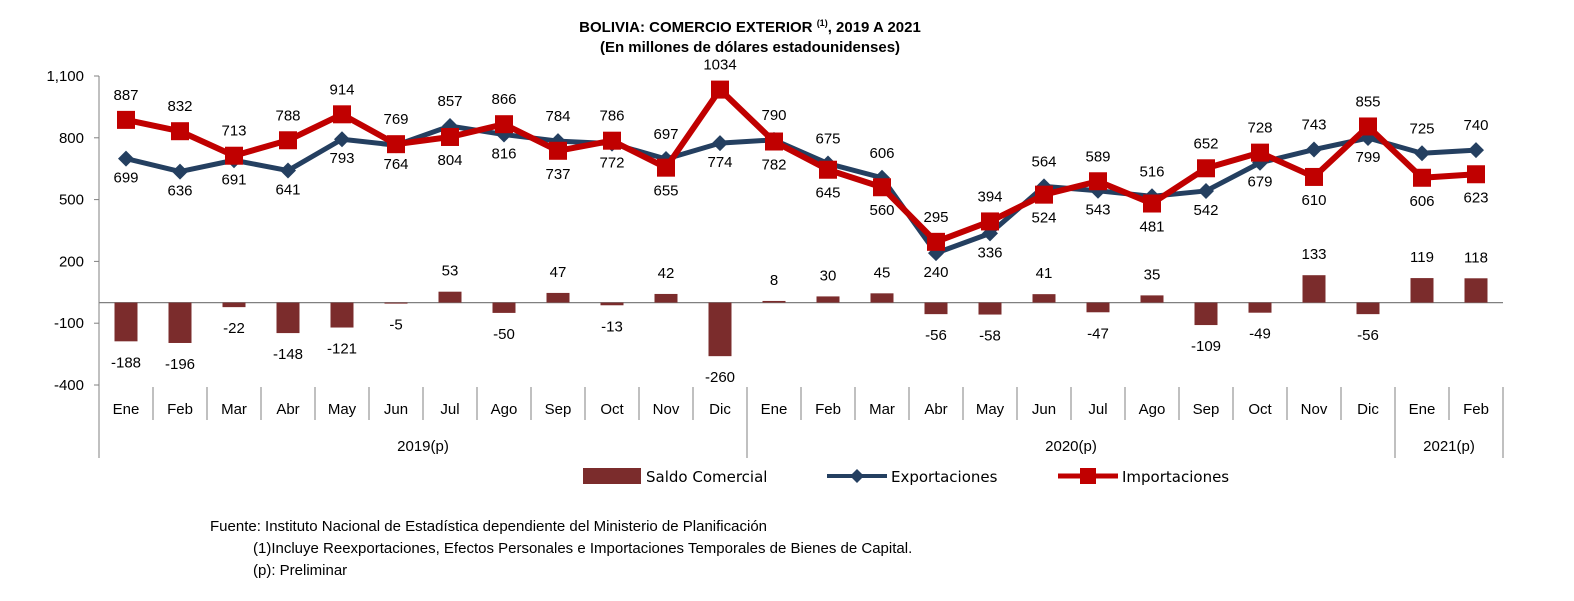 The image size is (1574, 601). I want to click on label-saldo: -109, so click(1206, 346).